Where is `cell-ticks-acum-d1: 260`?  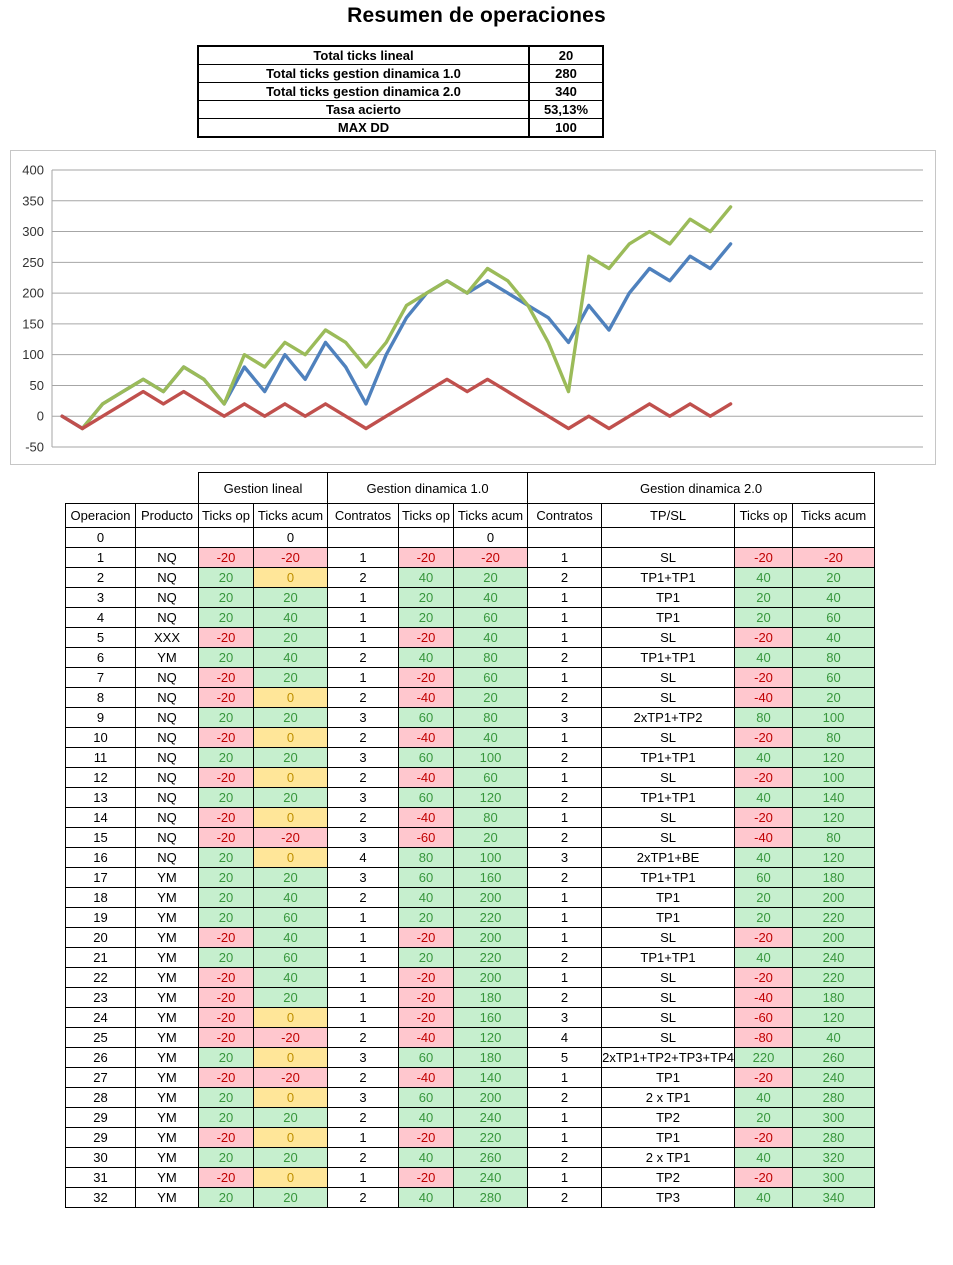
cell-ticks-acum-d1: 260 is located at coordinates (490, 1157).